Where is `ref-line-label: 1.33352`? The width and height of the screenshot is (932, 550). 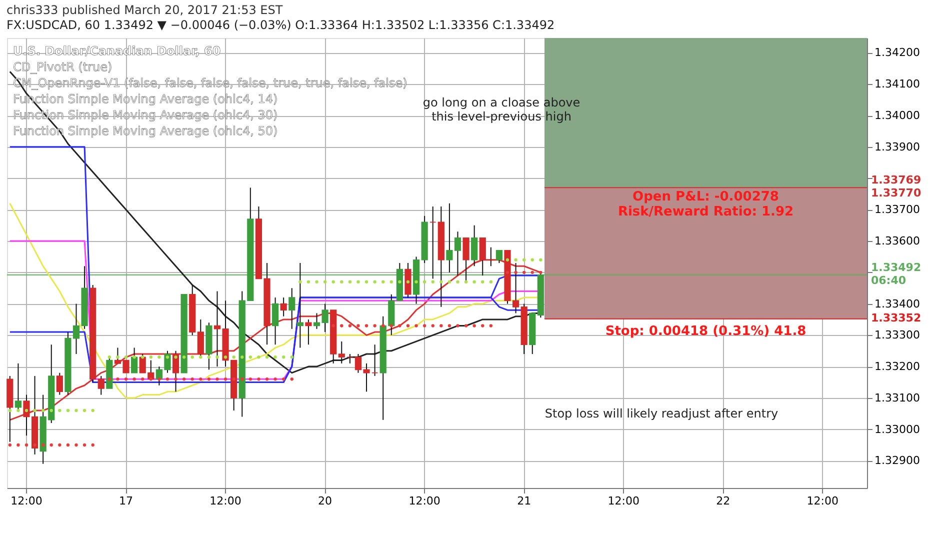
ref-line-label: 1.33352 is located at coordinates (896, 317).